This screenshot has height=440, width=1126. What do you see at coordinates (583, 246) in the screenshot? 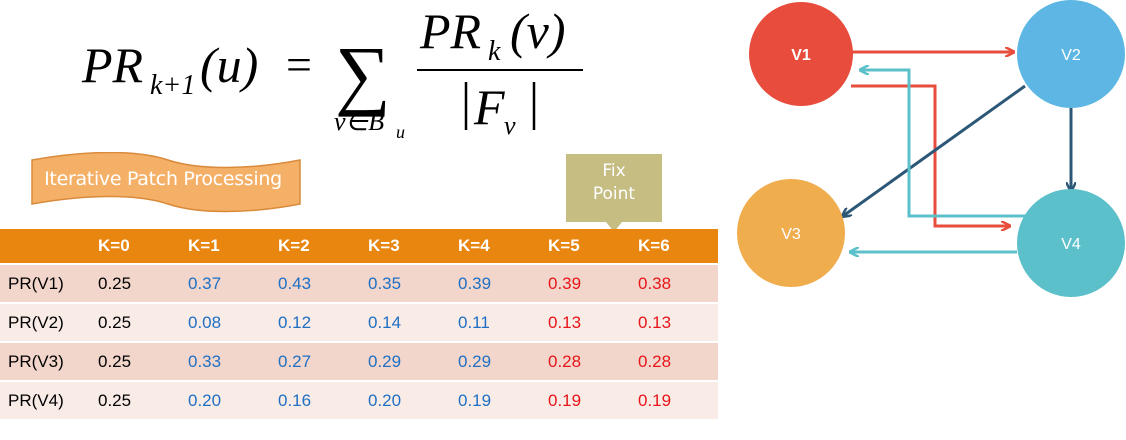
I see `column-header: K=5` at bounding box center [583, 246].